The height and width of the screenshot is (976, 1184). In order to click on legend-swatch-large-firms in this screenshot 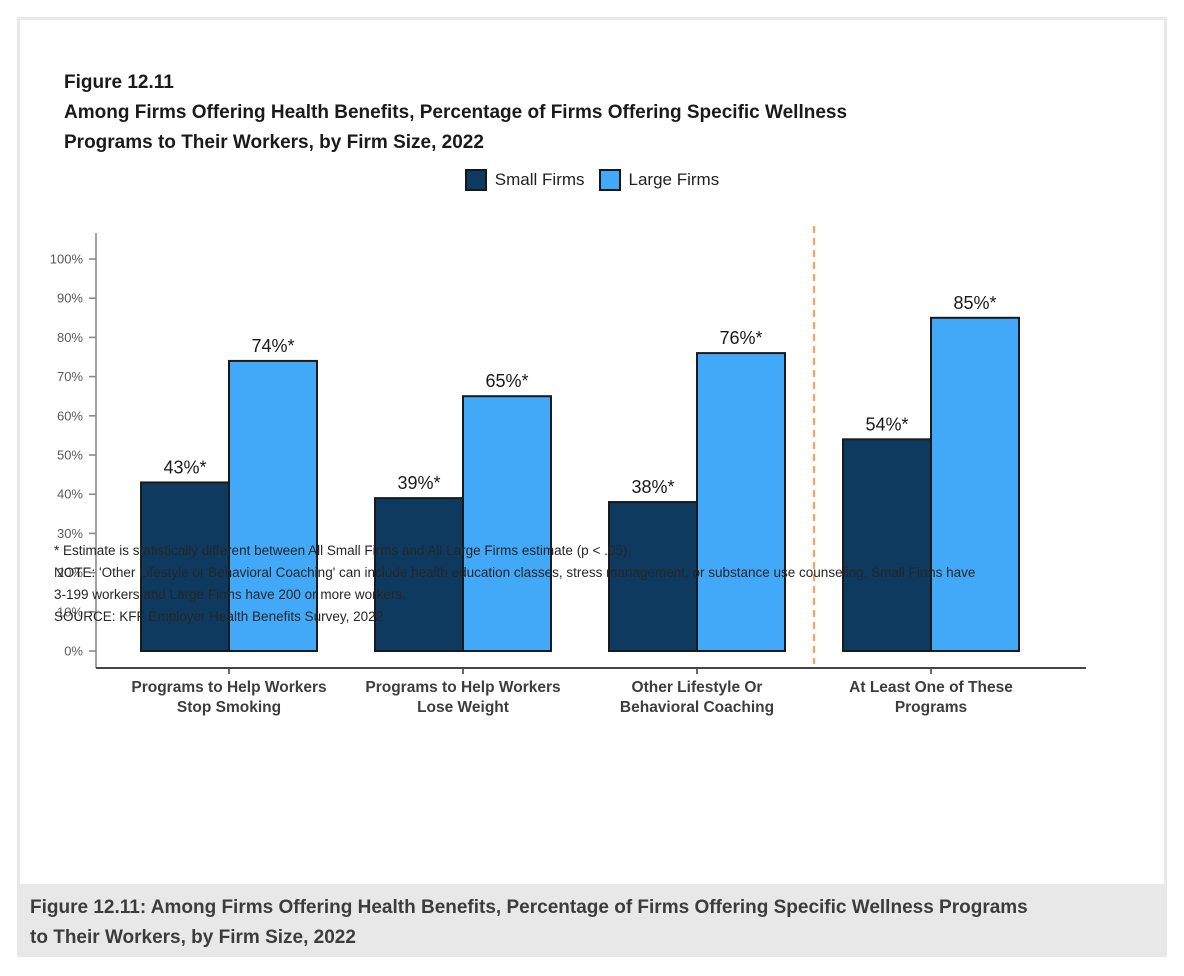, I will do `click(609, 180)`.